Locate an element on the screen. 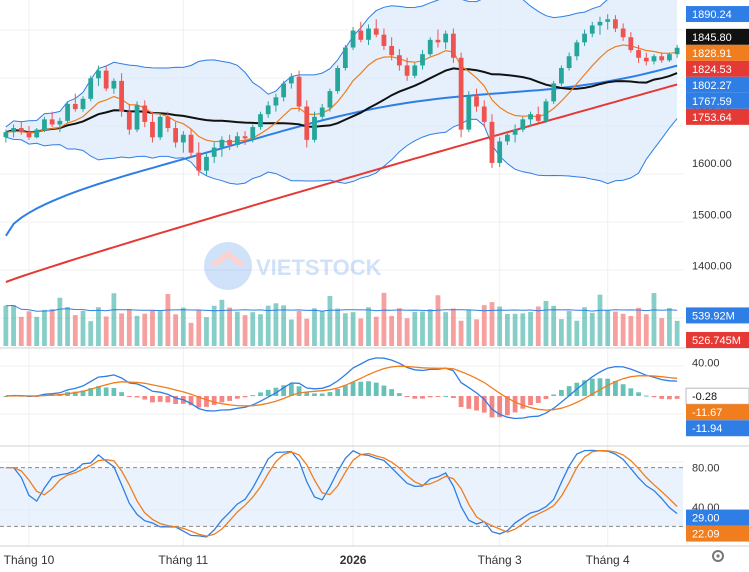 Image resolution: width=749 pixels, height=572 pixels. bollinger-lower-line is located at coordinates (341, 151).